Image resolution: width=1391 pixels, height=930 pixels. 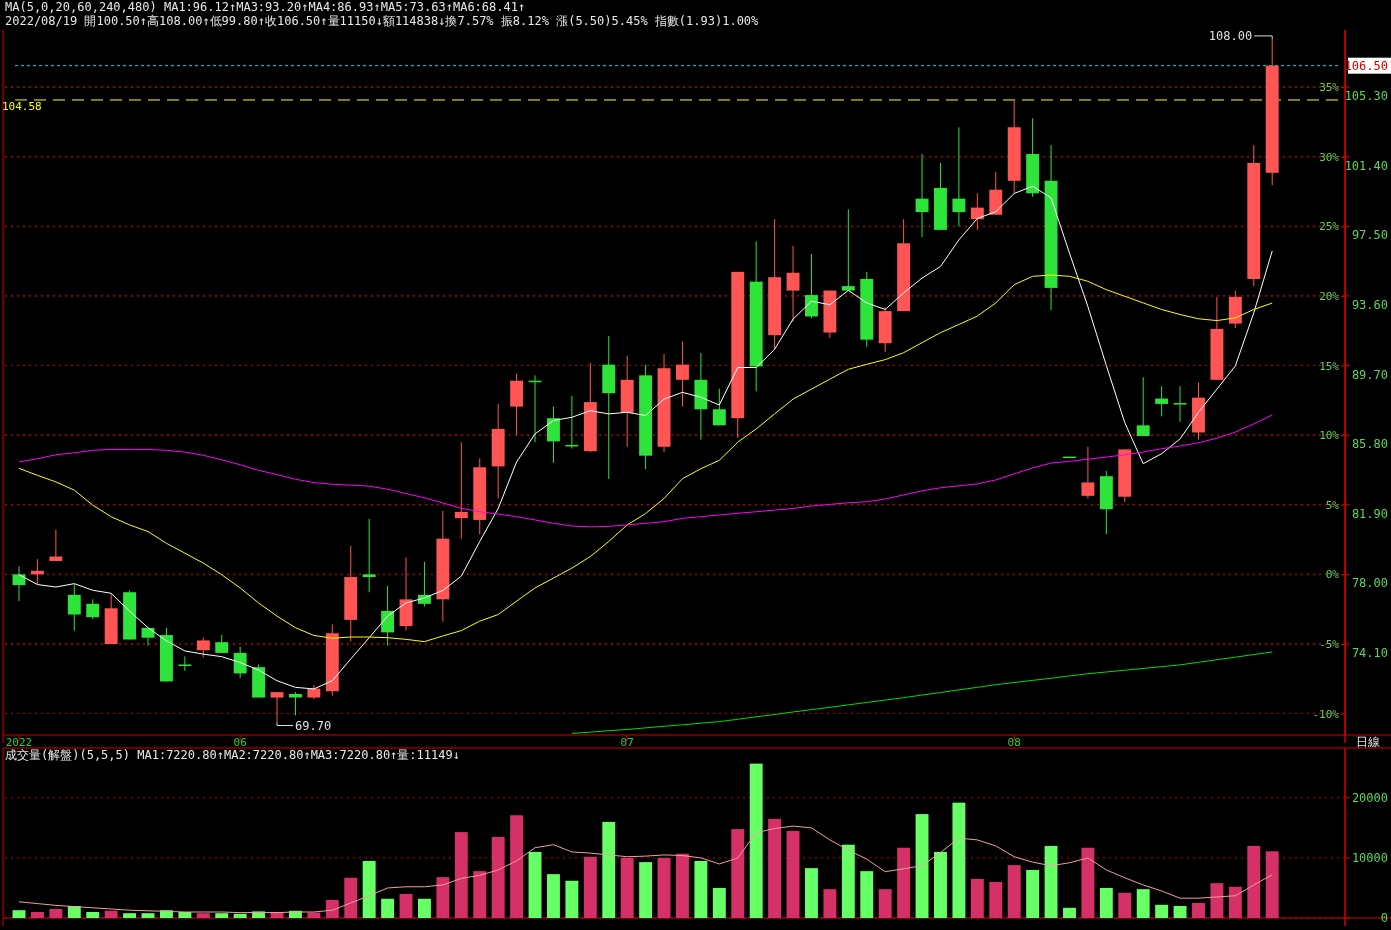 What do you see at coordinates (19, 742) in the screenshot?
I see `x-tick-label: 2022` at bounding box center [19, 742].